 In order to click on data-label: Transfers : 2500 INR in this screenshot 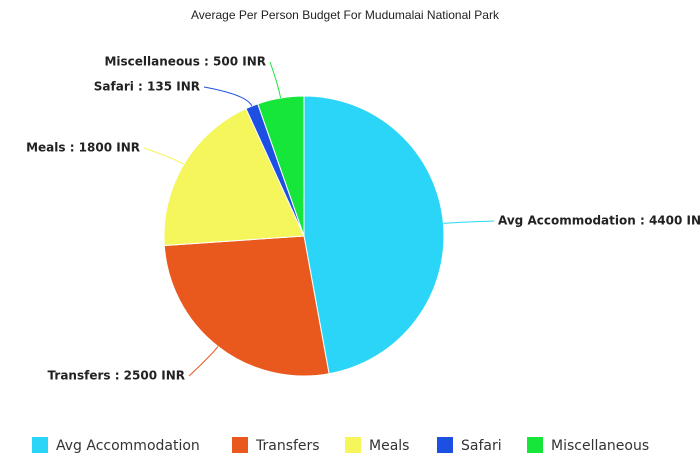, I will do `click(116, 376)`.